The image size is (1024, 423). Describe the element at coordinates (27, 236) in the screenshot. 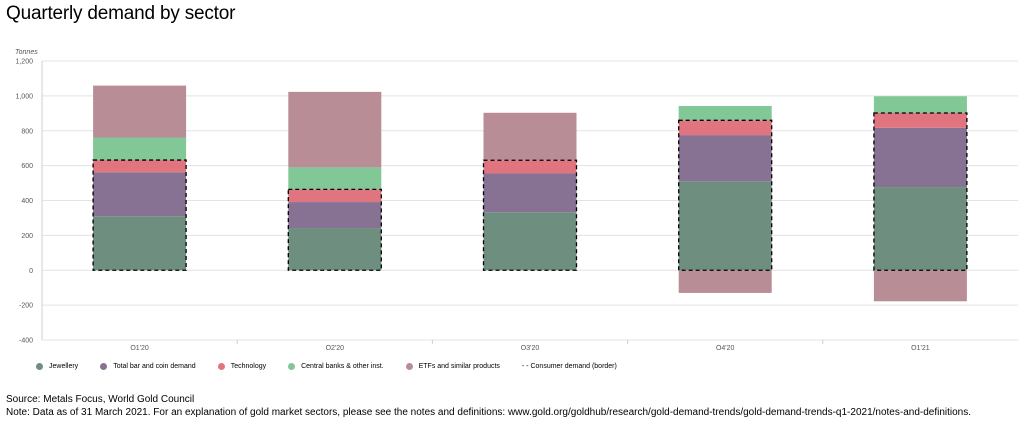

I see `y-tick-label: 200` at that location.